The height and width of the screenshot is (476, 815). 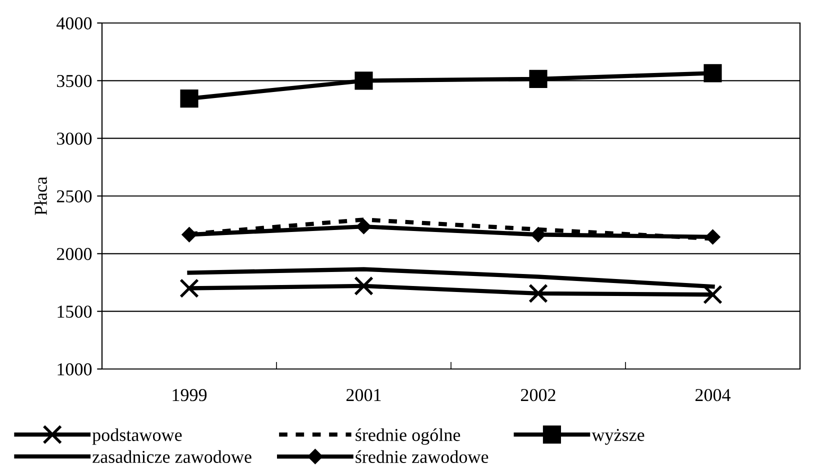 I want to click on y-tick-label: 2500, so click(x=74, y=196).